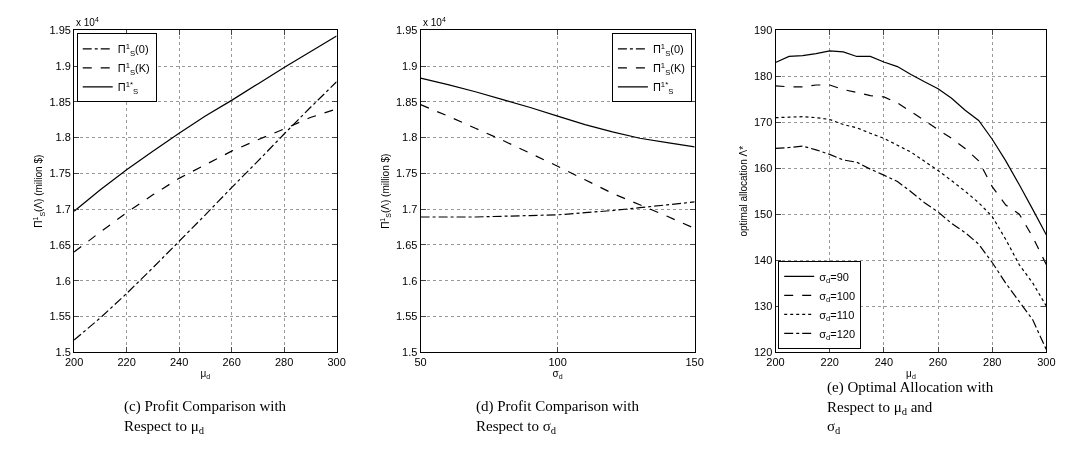 The height and width of the screenshot is (453, 1068). What do you see at coordinates (837, 316) in the screenshot?
I see `legend-label: σ$_{d}$=110` at bounding box center [837, 316].